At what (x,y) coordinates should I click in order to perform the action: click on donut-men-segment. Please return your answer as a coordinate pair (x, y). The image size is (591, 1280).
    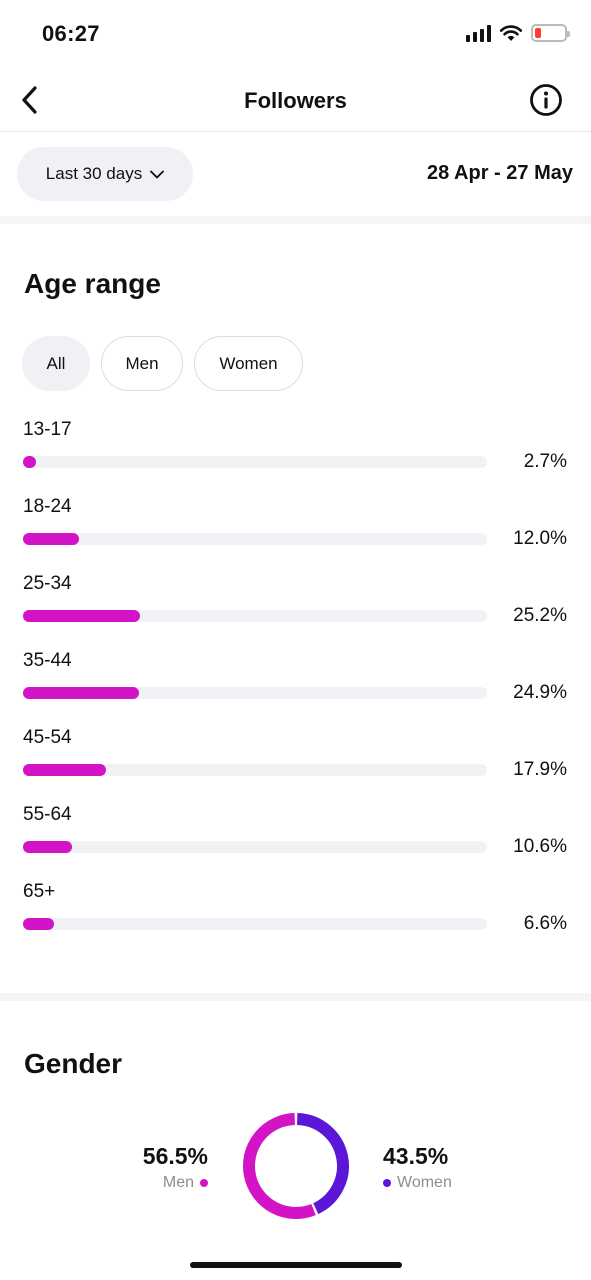
    Looking at the image, I should click on (279, 1166).